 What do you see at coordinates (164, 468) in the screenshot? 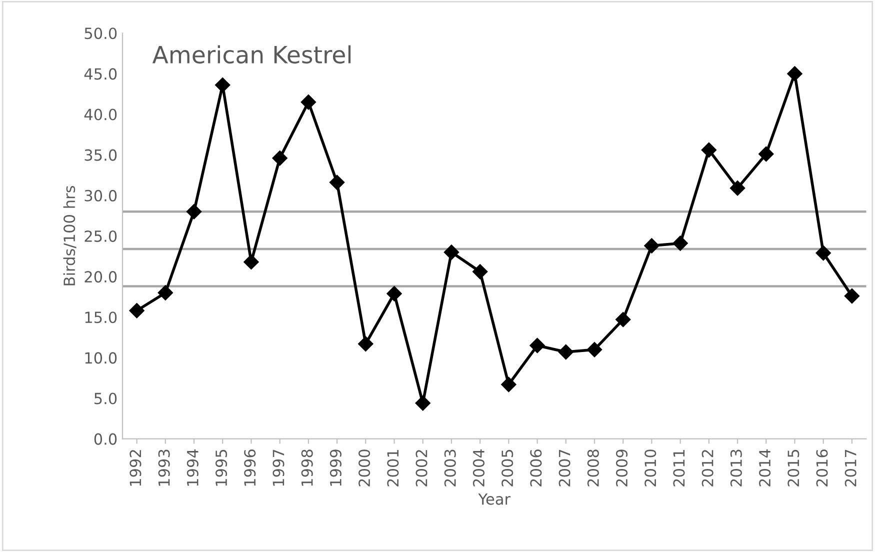
I see `x-tick-label: 1993` at bounding box center [164, 468].